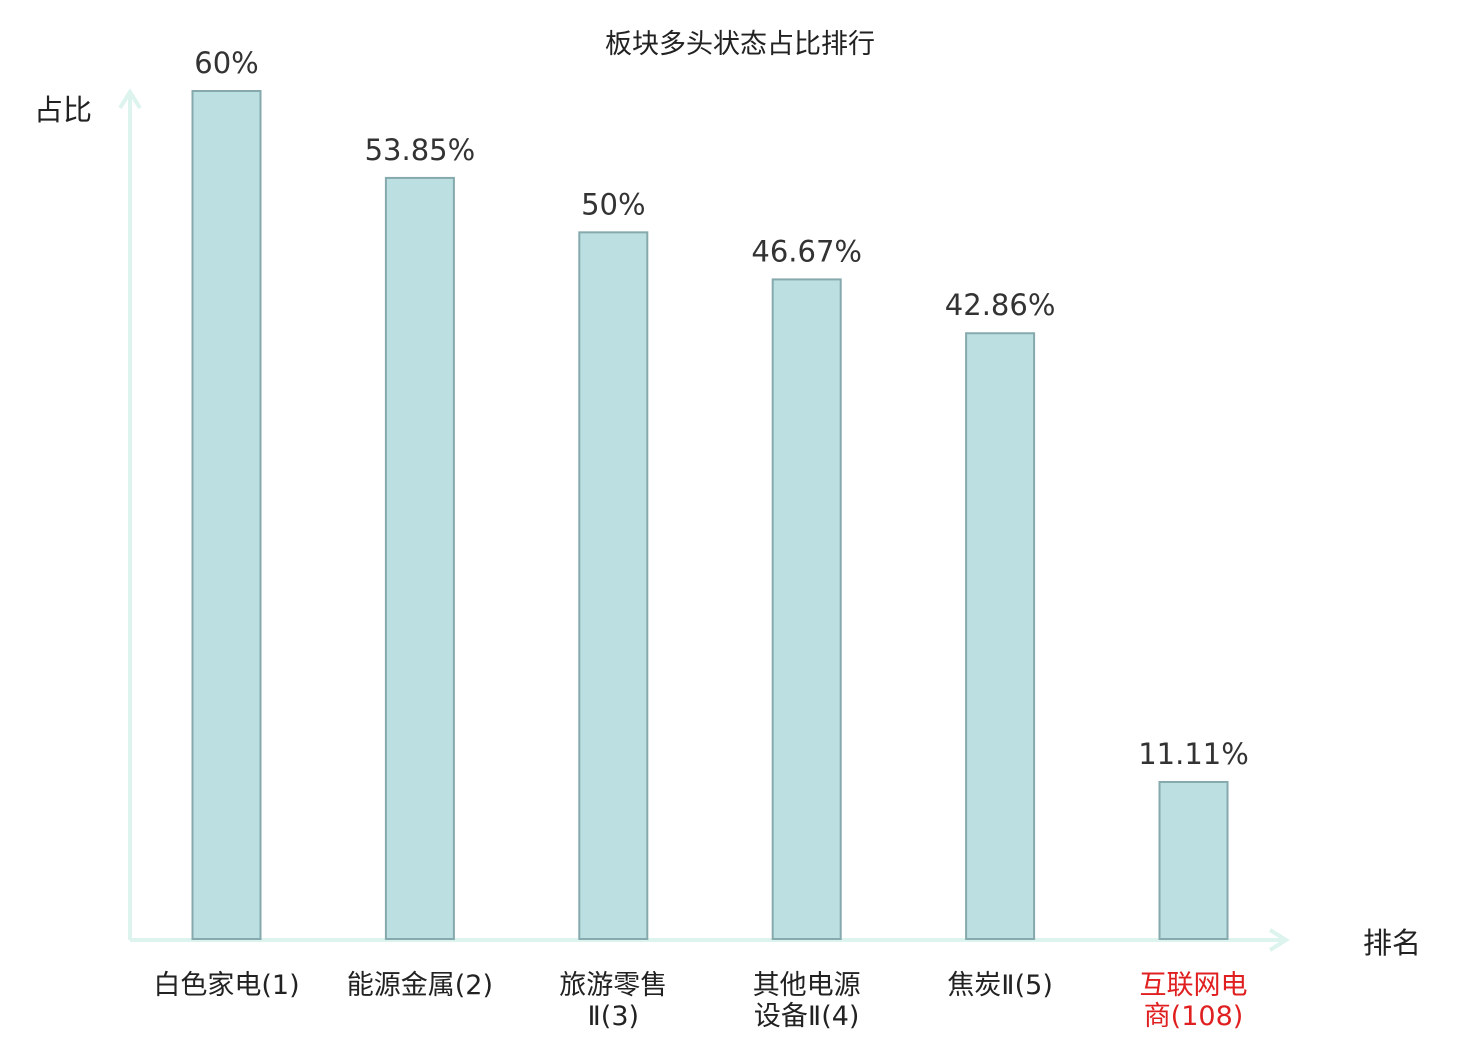  Describe the element at coordinates (740, 44) in the screenshot. I see `chart-title: 板块多头状态占比排行` at that location.